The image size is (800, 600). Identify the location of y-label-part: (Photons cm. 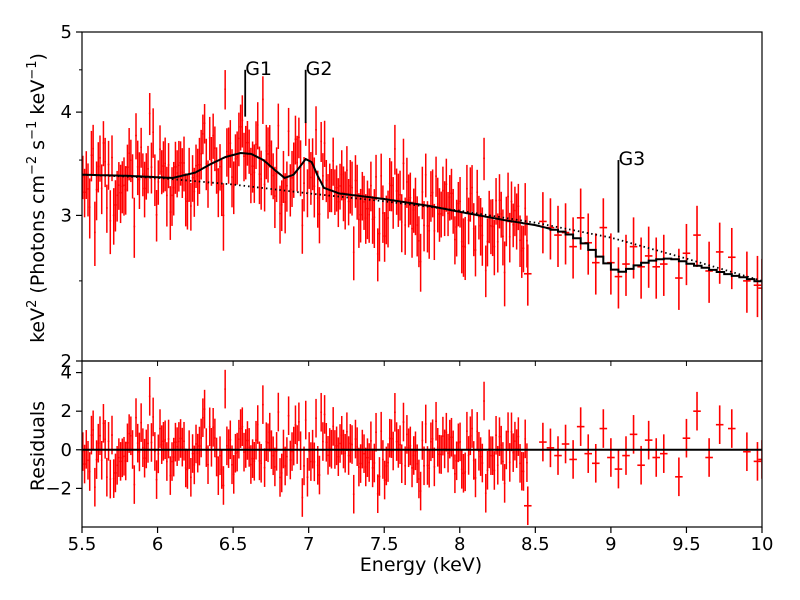
(38, 237).